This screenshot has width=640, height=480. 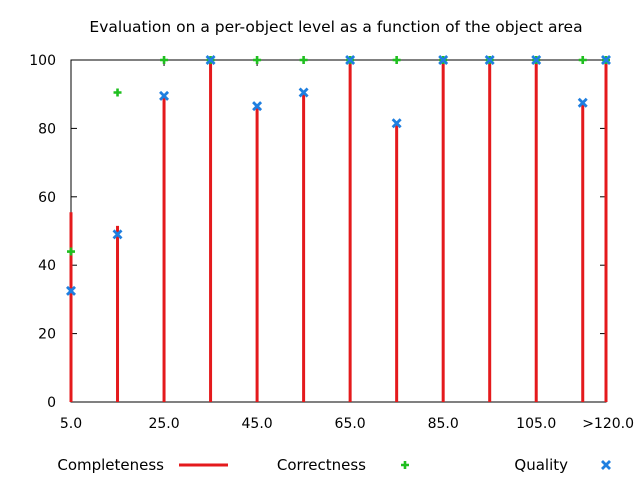 I want to click on legend: Completeness Correctness Quality, so click(x=334, y=465).